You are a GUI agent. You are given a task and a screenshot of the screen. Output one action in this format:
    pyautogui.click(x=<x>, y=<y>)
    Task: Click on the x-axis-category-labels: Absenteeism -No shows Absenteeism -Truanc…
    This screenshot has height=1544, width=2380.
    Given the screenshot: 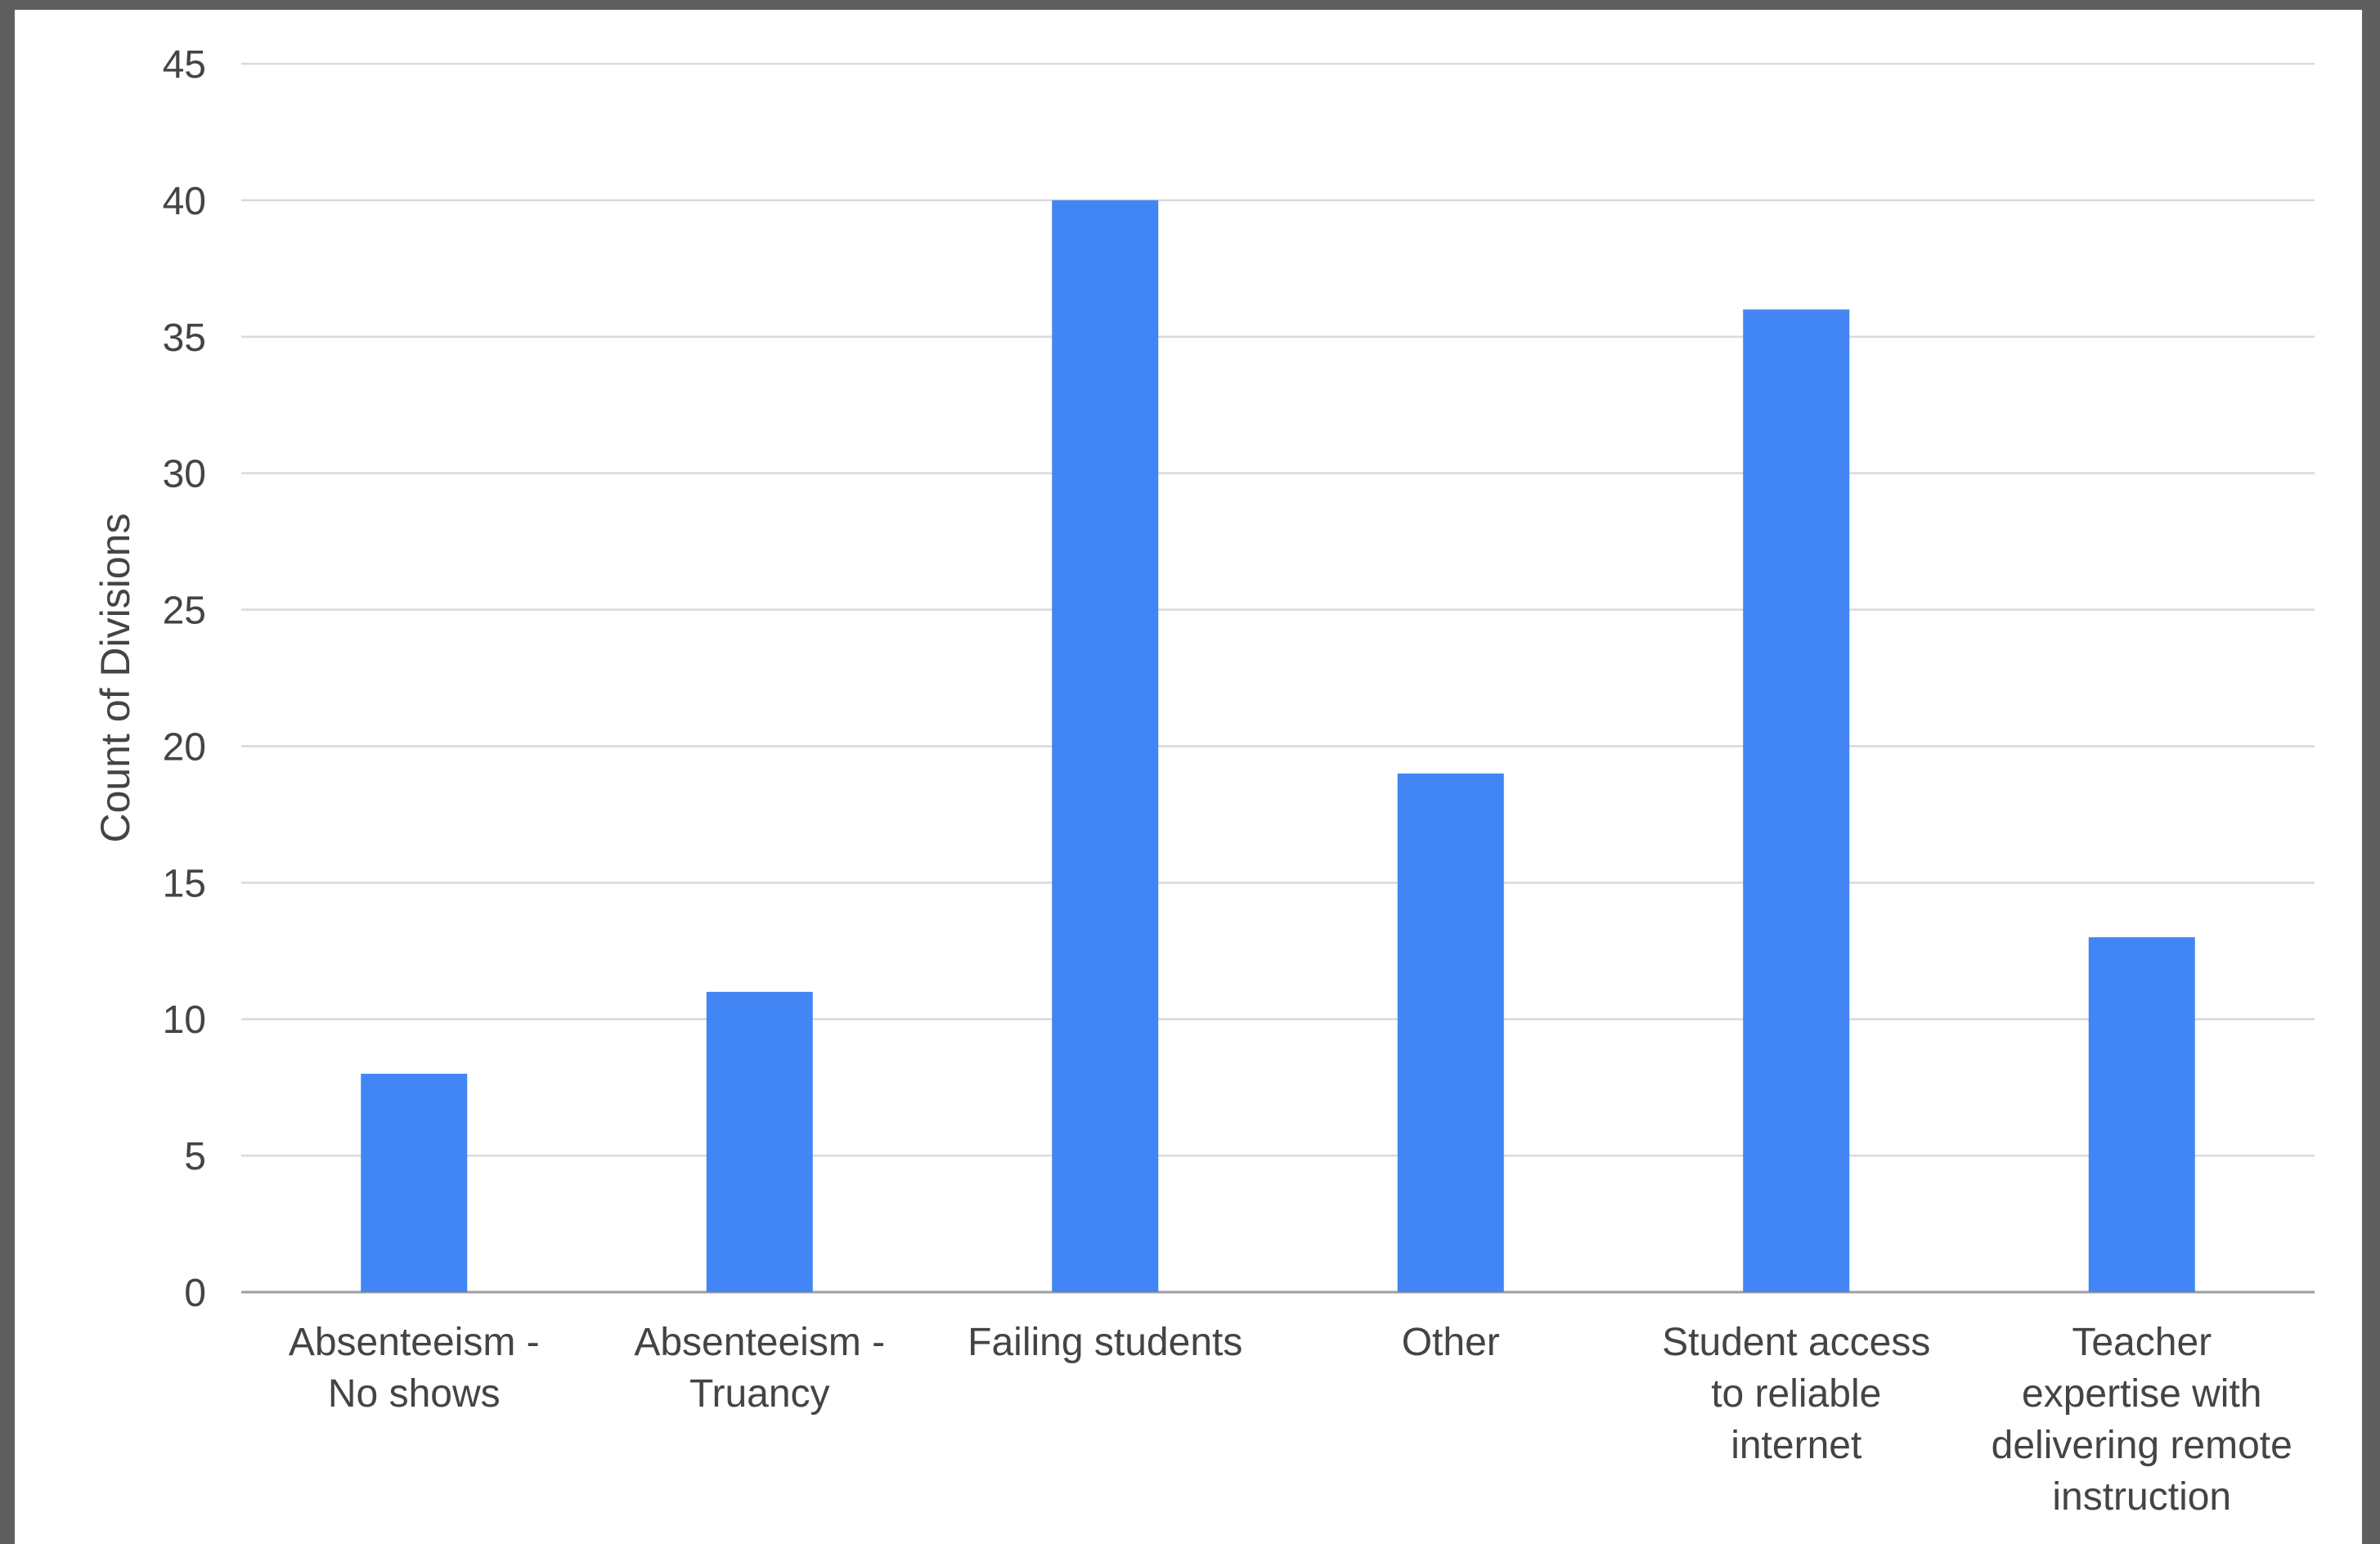 What is the action you would take?
    pyautogui.click(x=1290, y=1420)
    